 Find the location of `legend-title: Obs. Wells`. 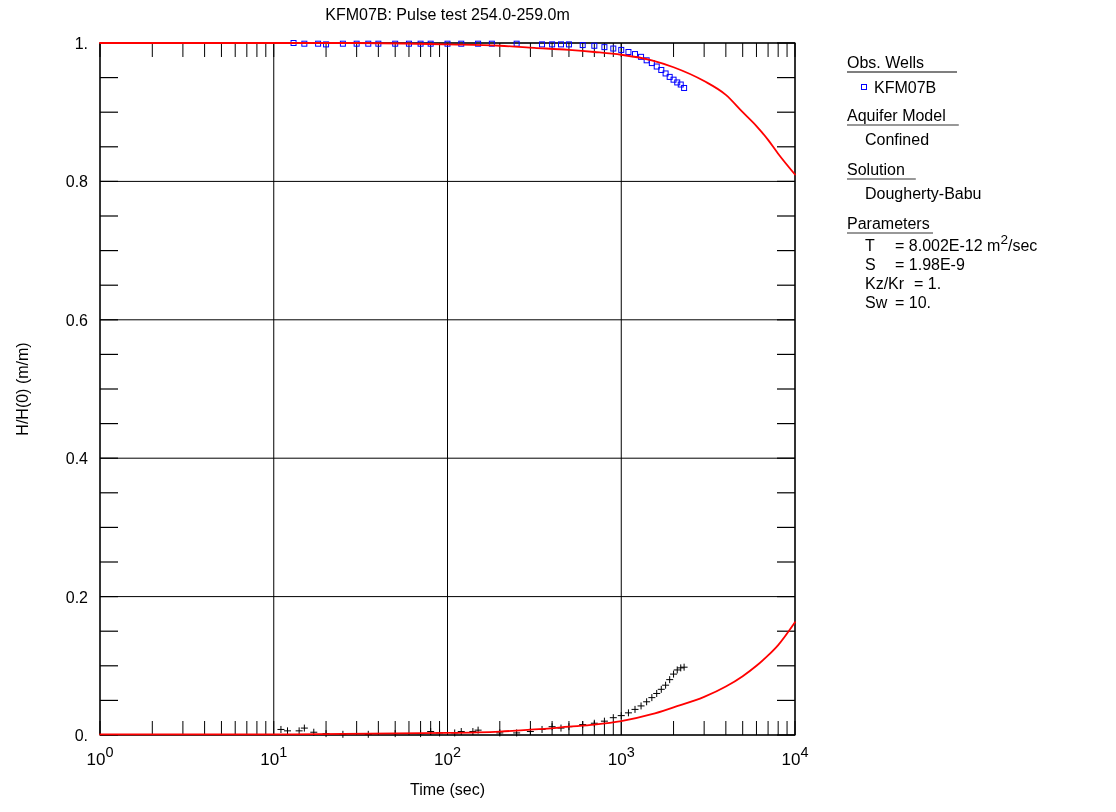

legend-title: Obs. Wells is located at coordinates (886, 62).